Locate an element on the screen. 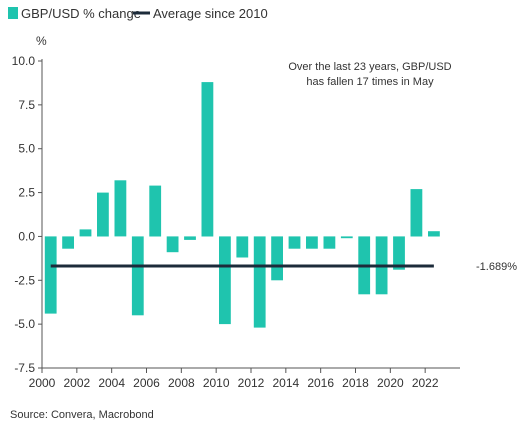  average-label: -1.689% is located at coordinates (496, 267).